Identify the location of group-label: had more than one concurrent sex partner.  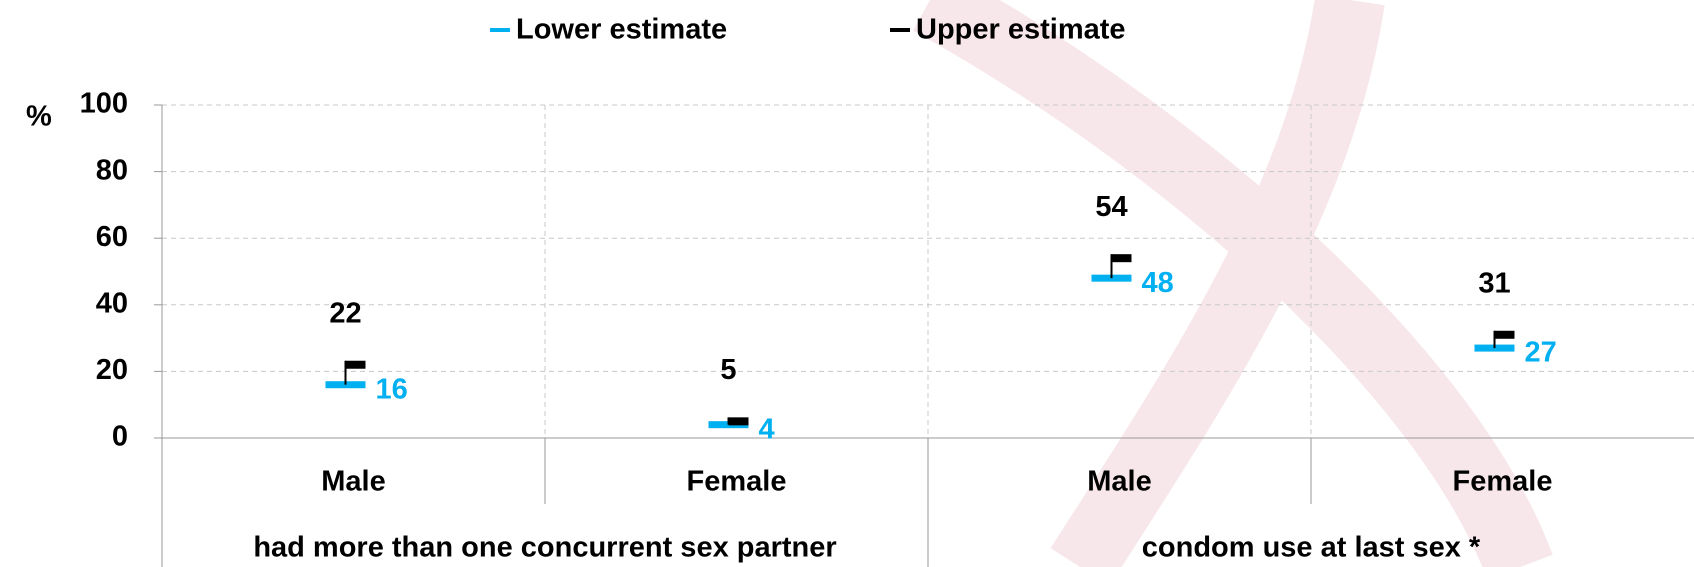
(544, 548).